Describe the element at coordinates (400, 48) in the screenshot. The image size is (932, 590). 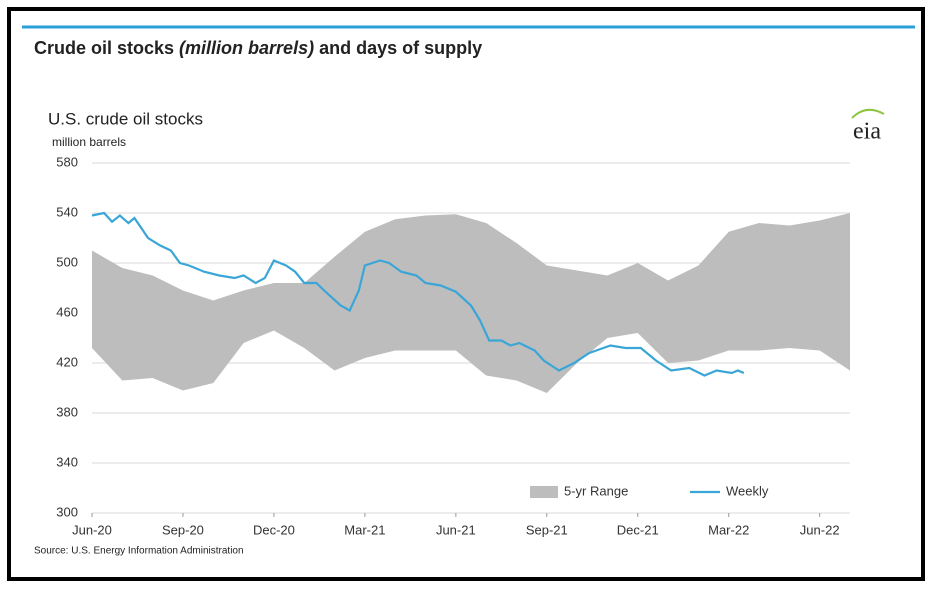
I see `title-part: and days of supply` at that location.